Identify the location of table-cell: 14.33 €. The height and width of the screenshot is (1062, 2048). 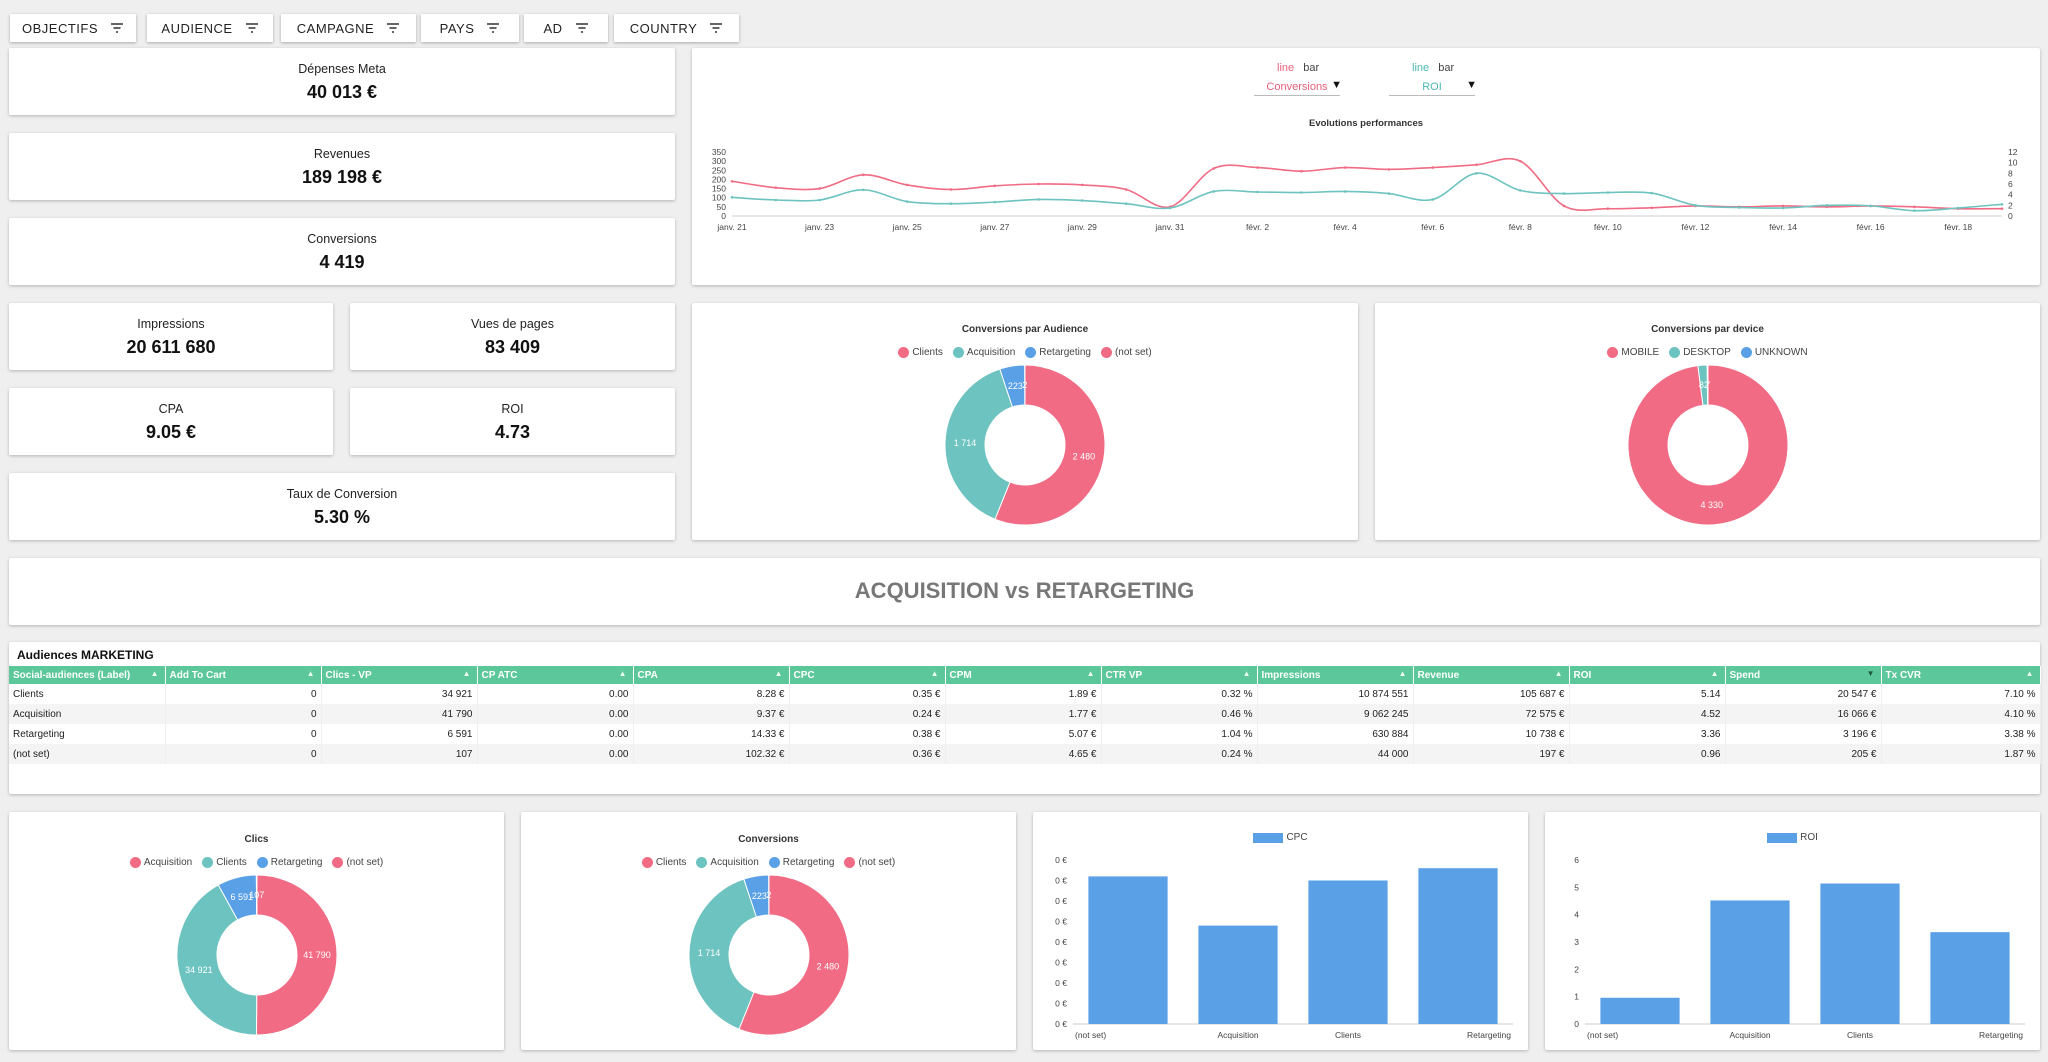
(711, 734).